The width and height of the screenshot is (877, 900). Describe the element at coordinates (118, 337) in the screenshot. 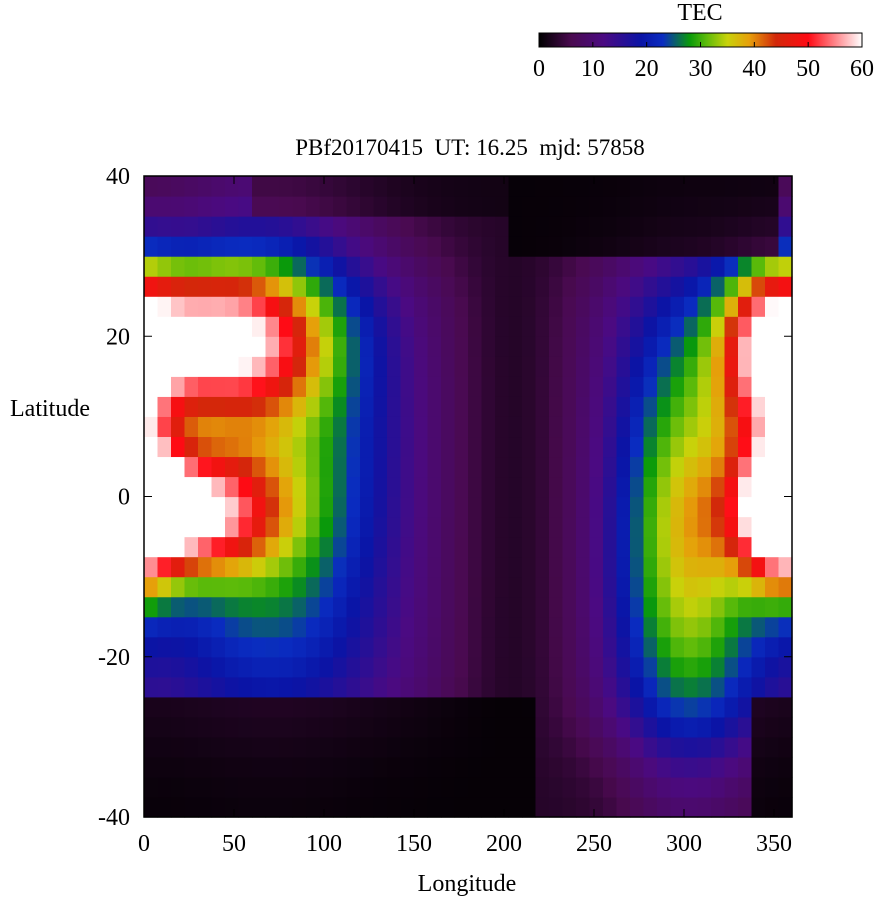

I see `y-tick-label: 20` at that location.